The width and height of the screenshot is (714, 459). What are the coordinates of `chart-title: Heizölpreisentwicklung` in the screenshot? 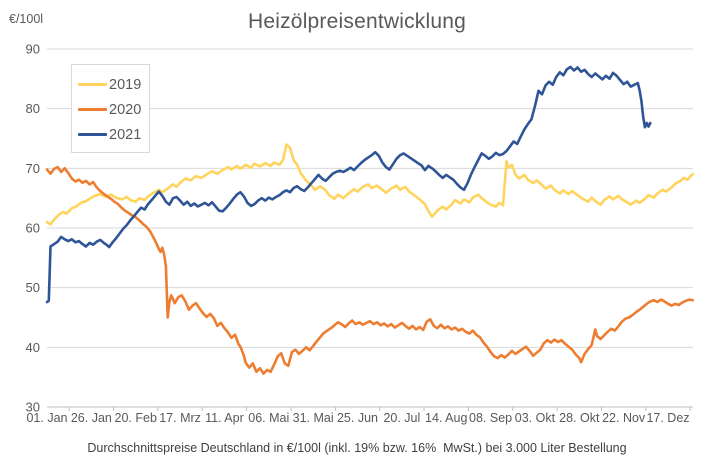 It's located at (357, 21).